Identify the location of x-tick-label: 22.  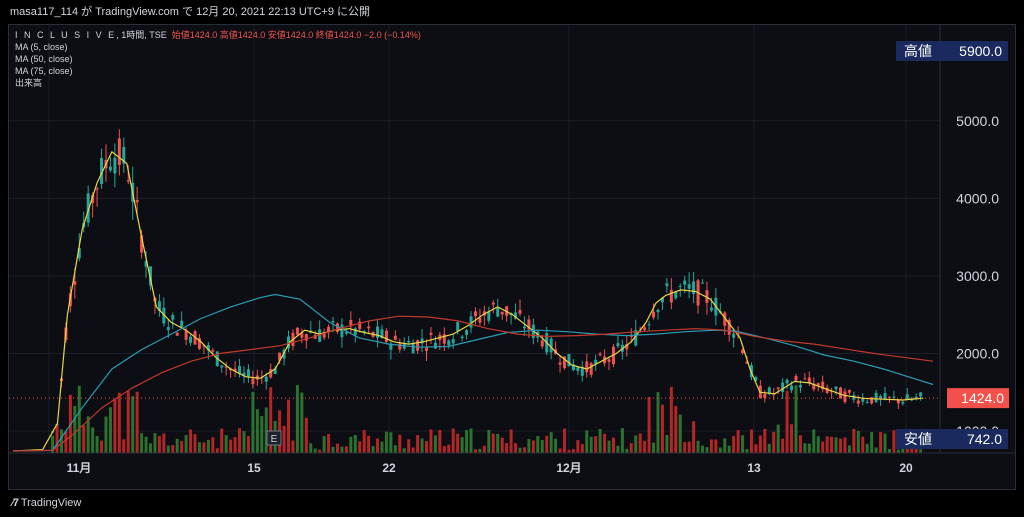
(389, 468).